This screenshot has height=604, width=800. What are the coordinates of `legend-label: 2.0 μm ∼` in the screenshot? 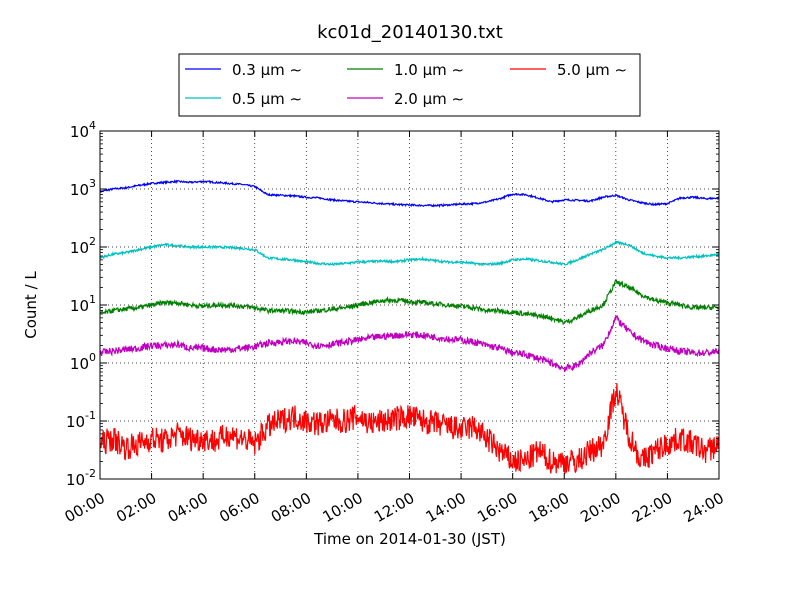 It's located at (429, 99).